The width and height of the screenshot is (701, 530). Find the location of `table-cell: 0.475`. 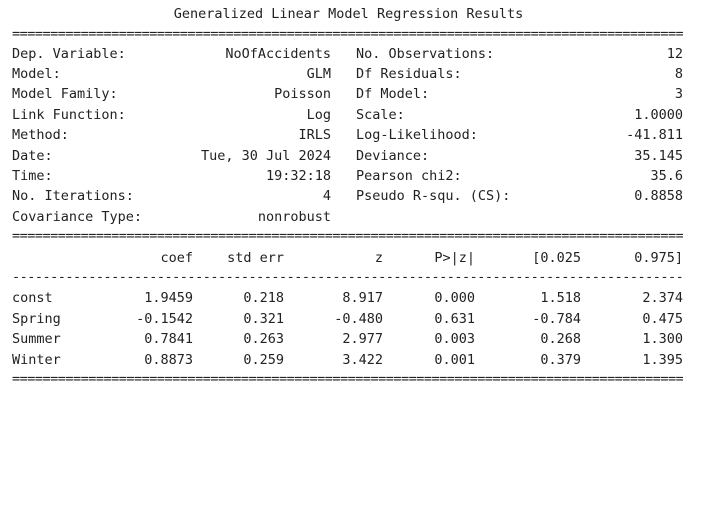

table-cell: 0.475 is located at coordinates (662, 319).